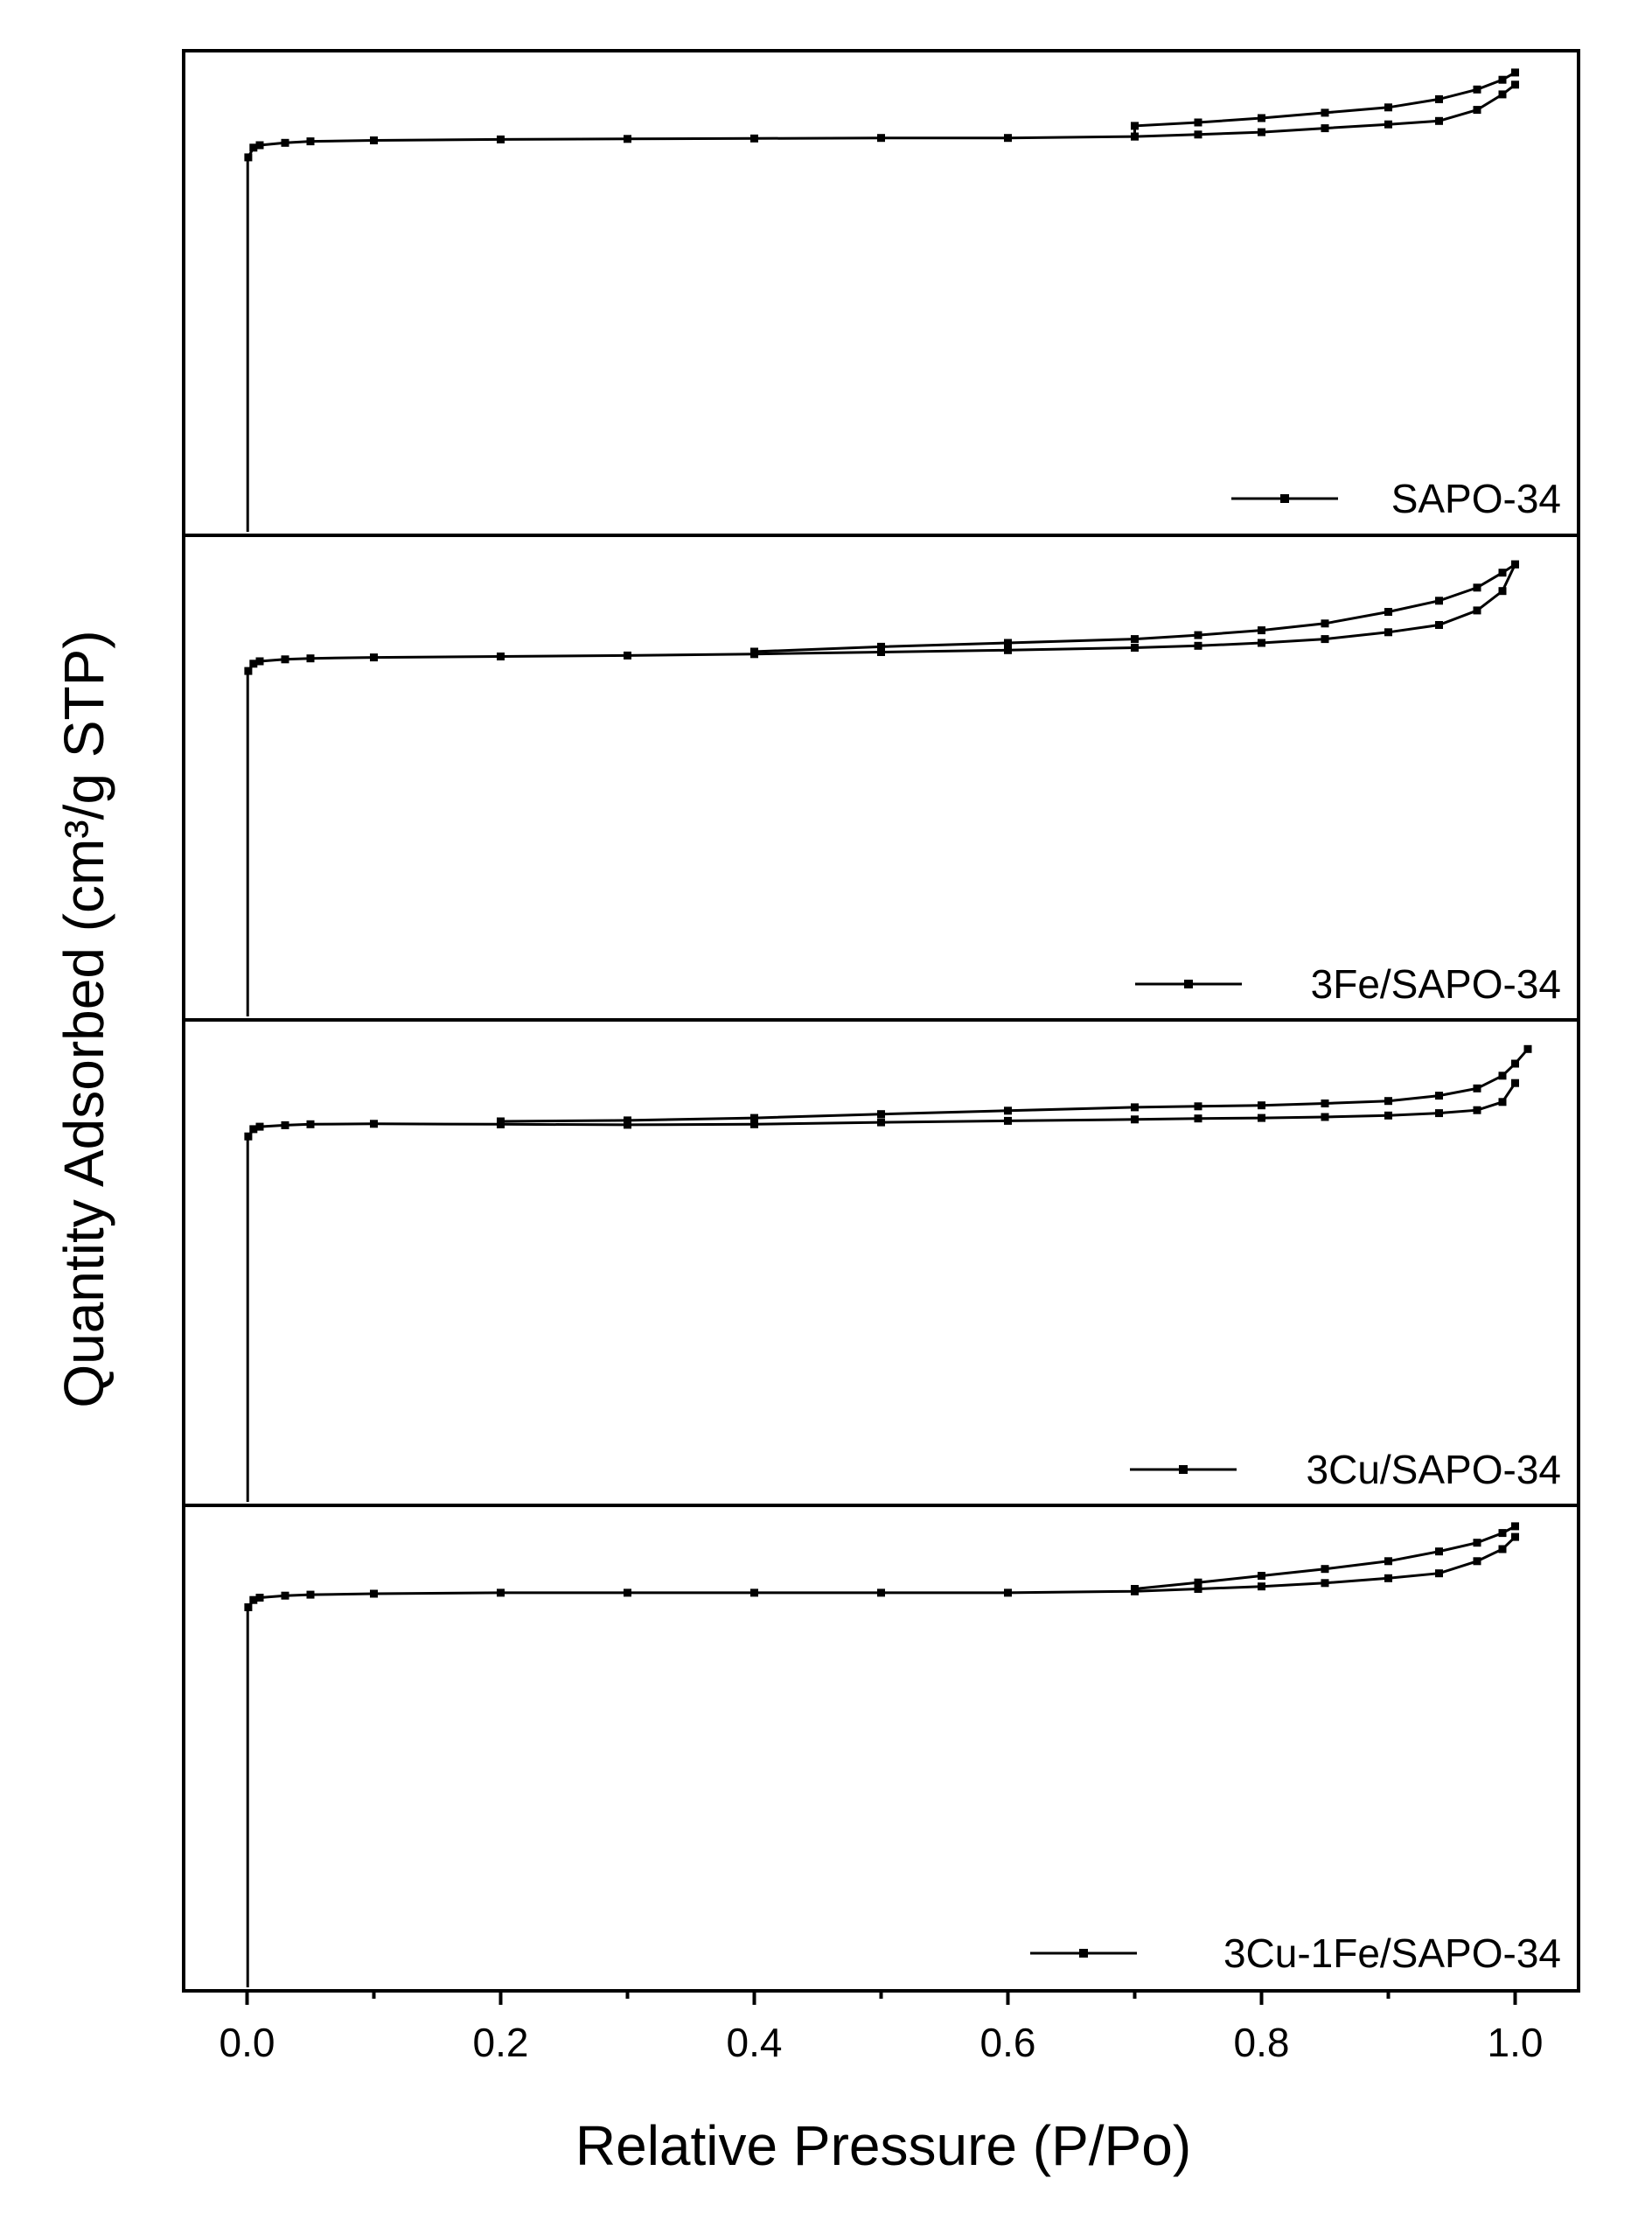 The image size is (1652, 2220). Describe the element at coordinates (881, 2028) in the screenshot. I see `x-axis: 0.0 0.2 0.4 0.6 0.8 1.0` at that location.